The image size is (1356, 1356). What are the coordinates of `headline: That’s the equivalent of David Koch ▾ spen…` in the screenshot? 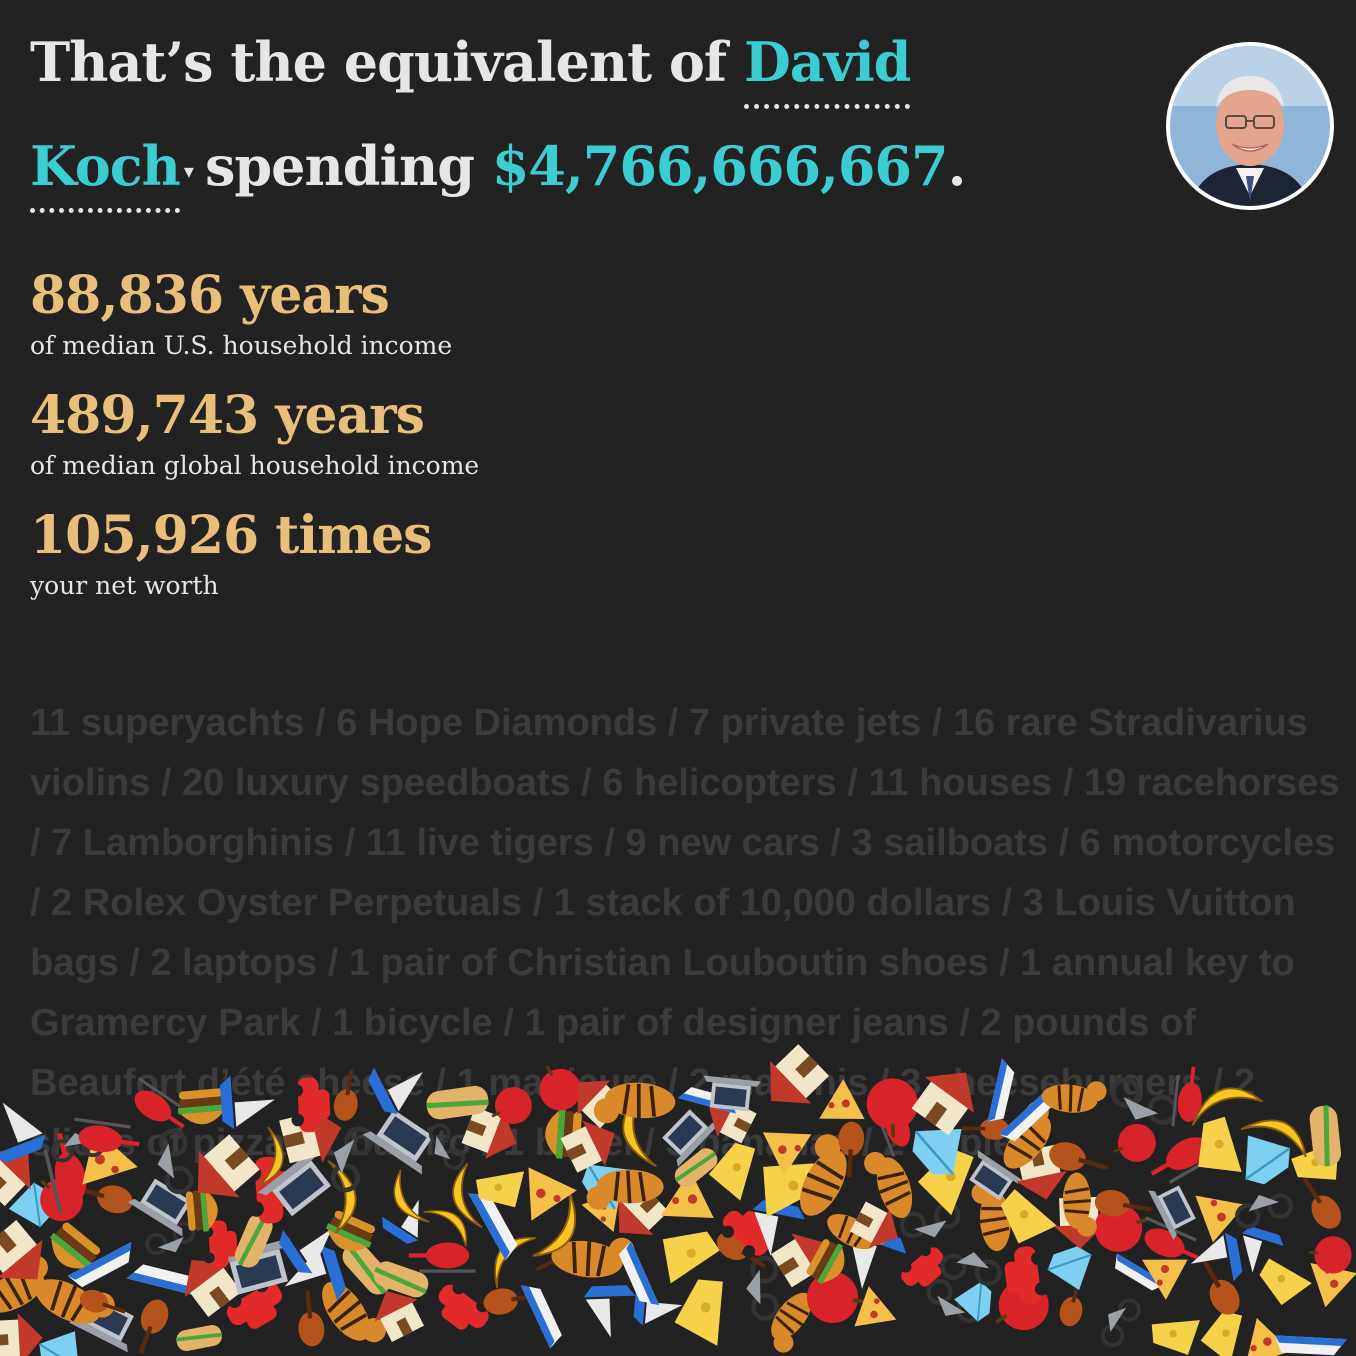 It's located at (580, 123).